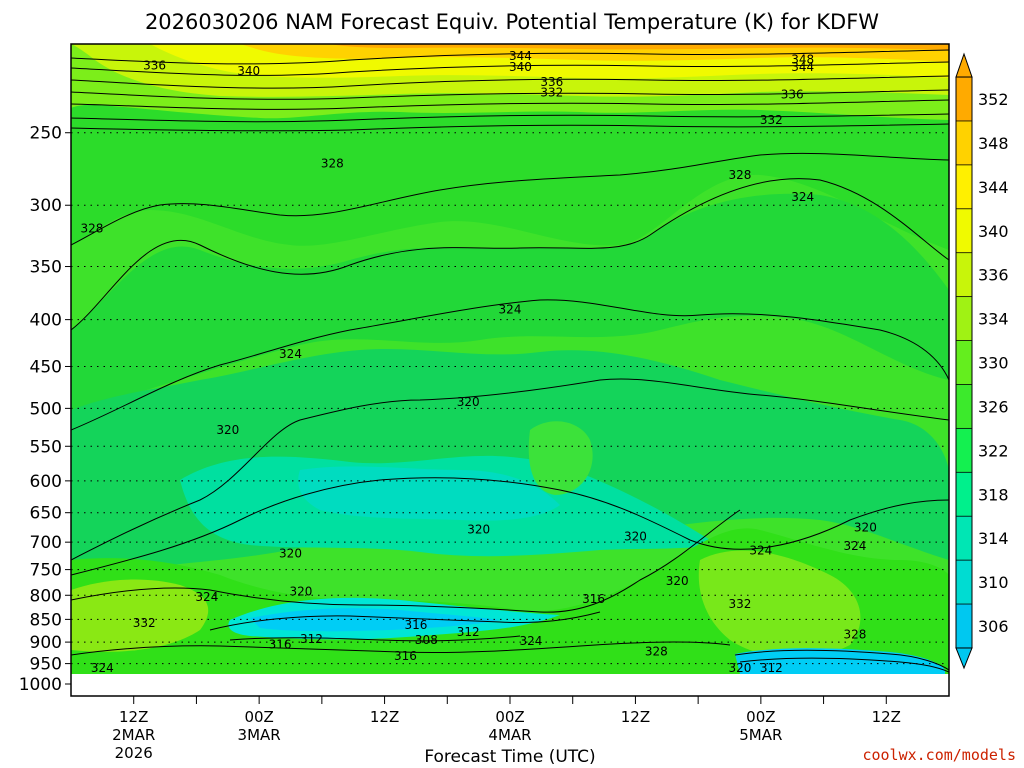 The image size is (1024, 768). I want to click on colorbar-label: 334, so click(993, 319).